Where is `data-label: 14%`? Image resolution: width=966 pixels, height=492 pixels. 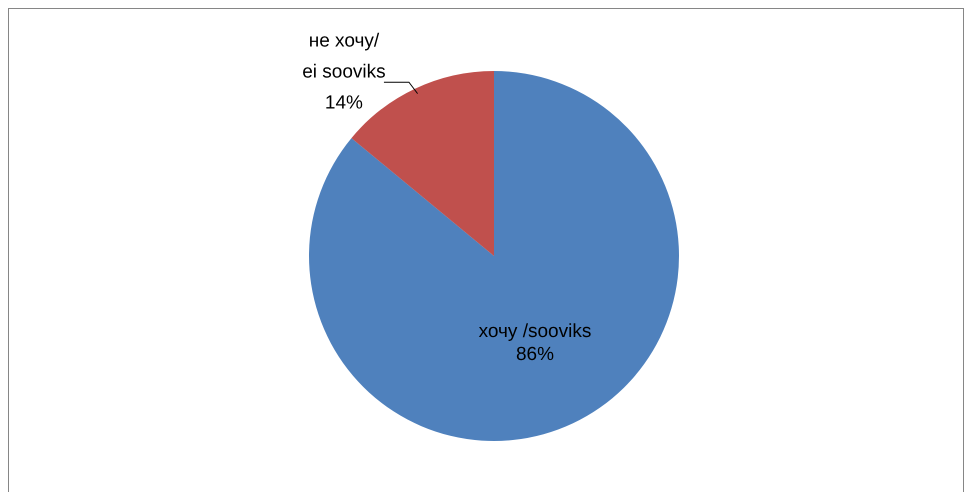 data-label: 14% is located at coordinates (344, 103).